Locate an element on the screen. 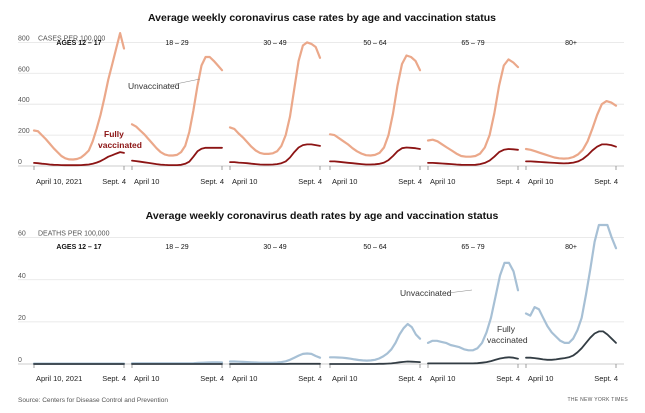  y-tick-label: 400 is located at coordinates (24, 100).